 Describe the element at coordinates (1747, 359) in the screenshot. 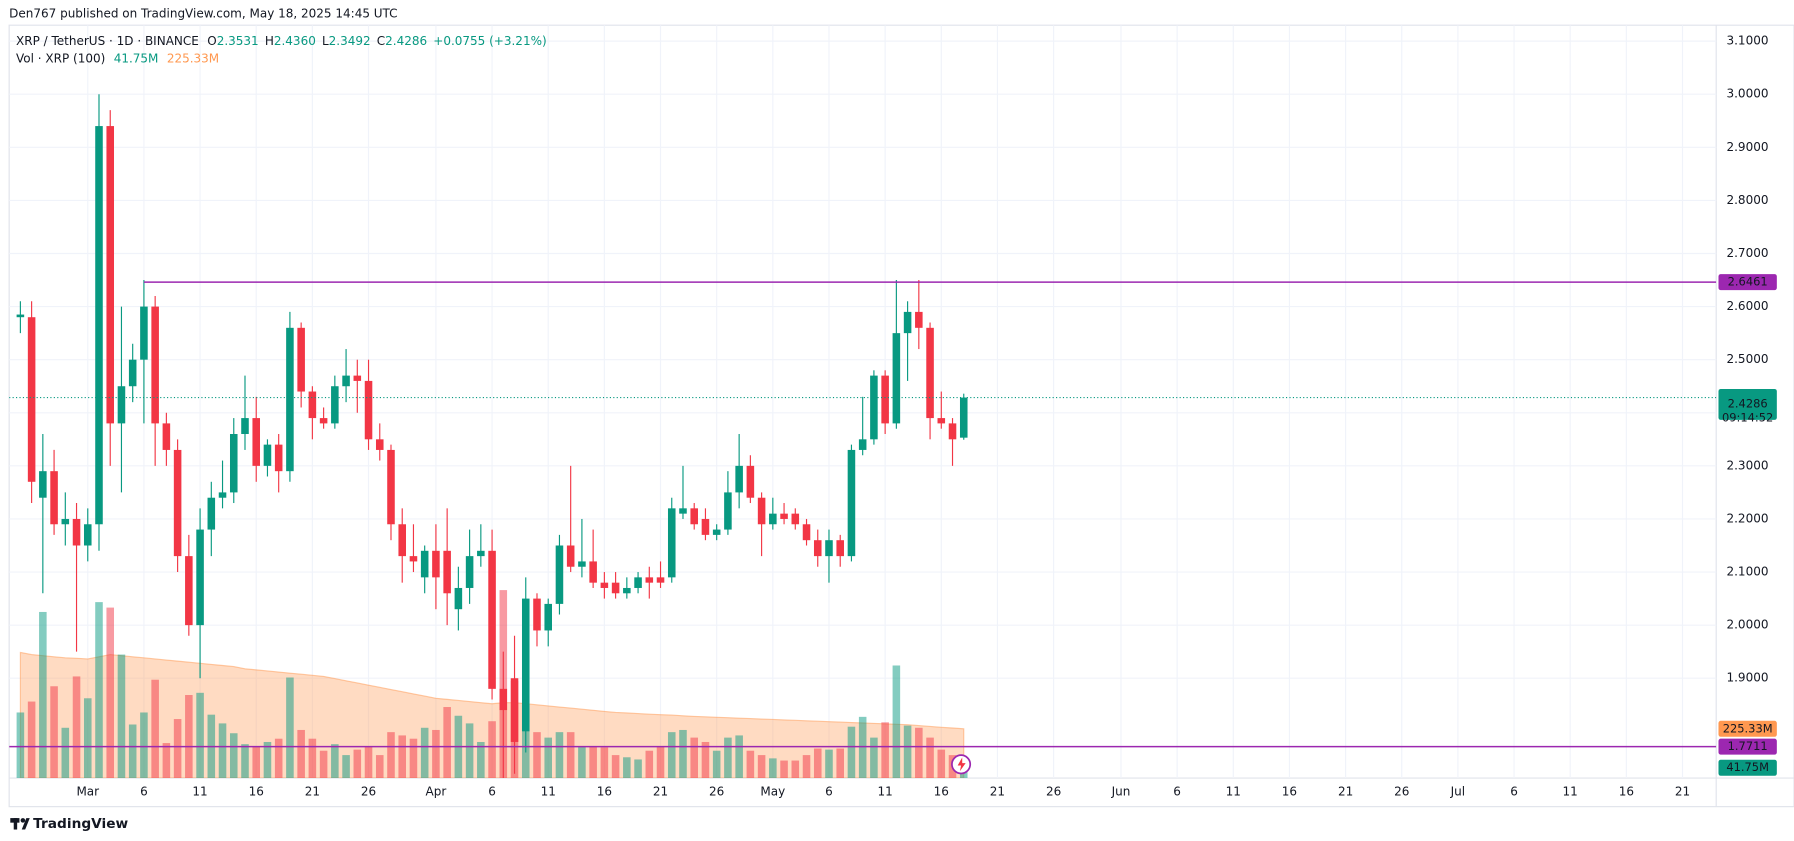

I see `y-tick-label: 2.5000` at that location.